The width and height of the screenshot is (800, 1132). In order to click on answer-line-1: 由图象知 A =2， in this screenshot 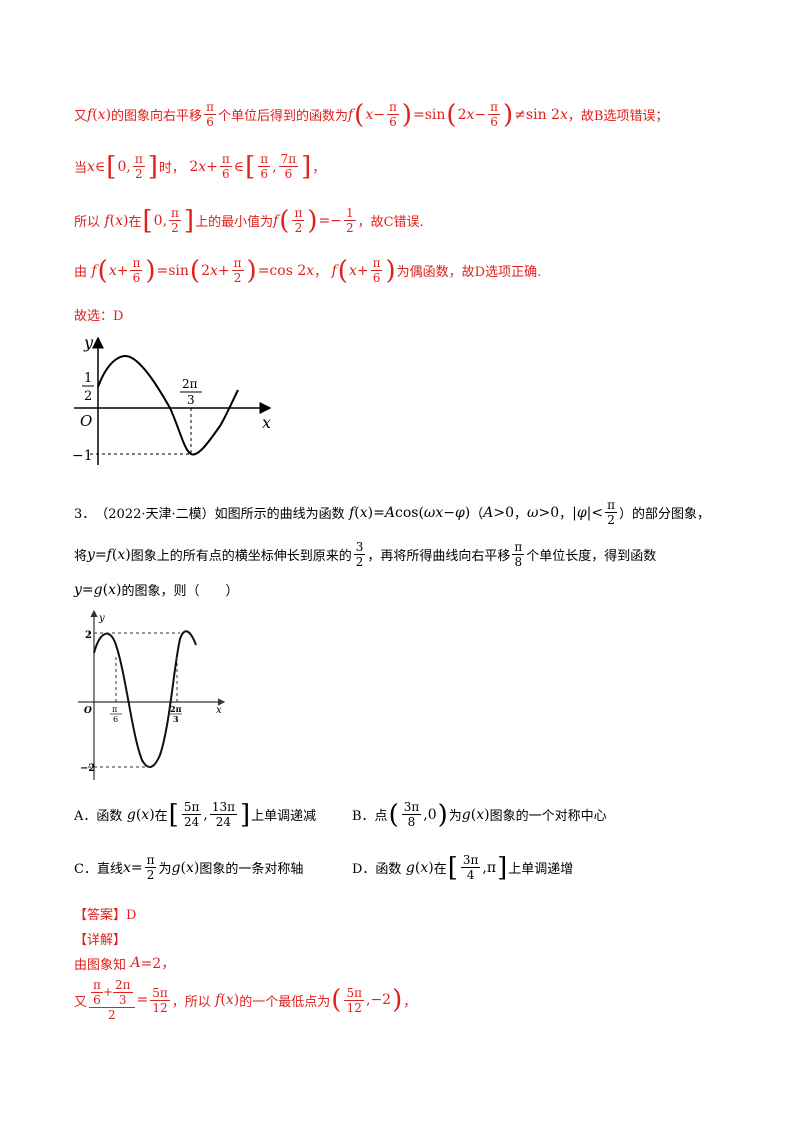, I will do `click(125, 964)`.